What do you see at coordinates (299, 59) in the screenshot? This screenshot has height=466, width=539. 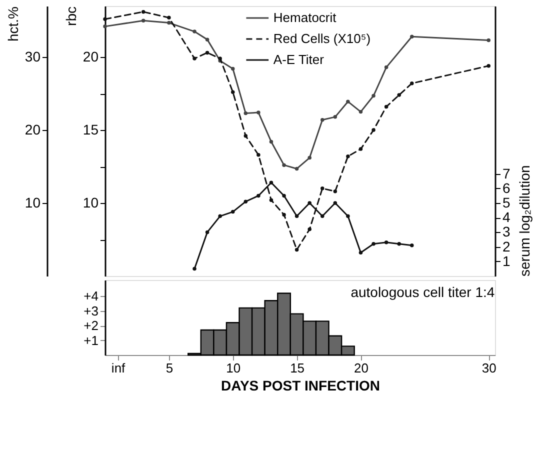 I see `legend-label: A-E Titer` at bounding box center [299, 59].